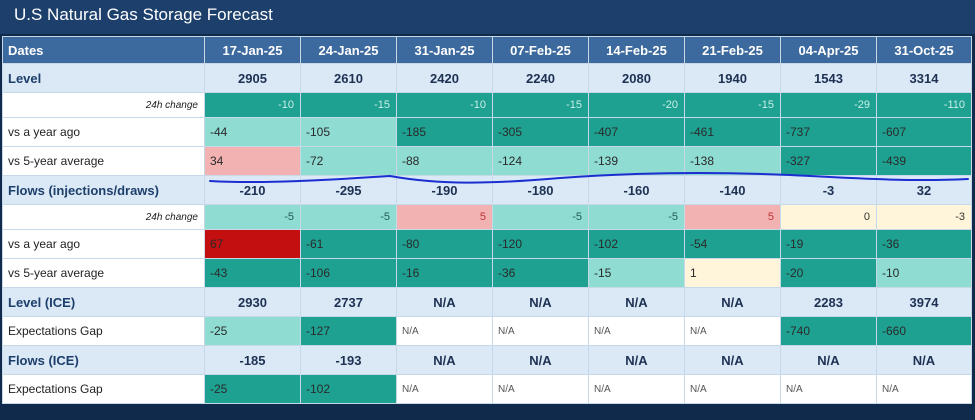  Describe the element at coordinates (732, 50) in the screenshot. I see `date-header: 21-Feb-25` at that location.